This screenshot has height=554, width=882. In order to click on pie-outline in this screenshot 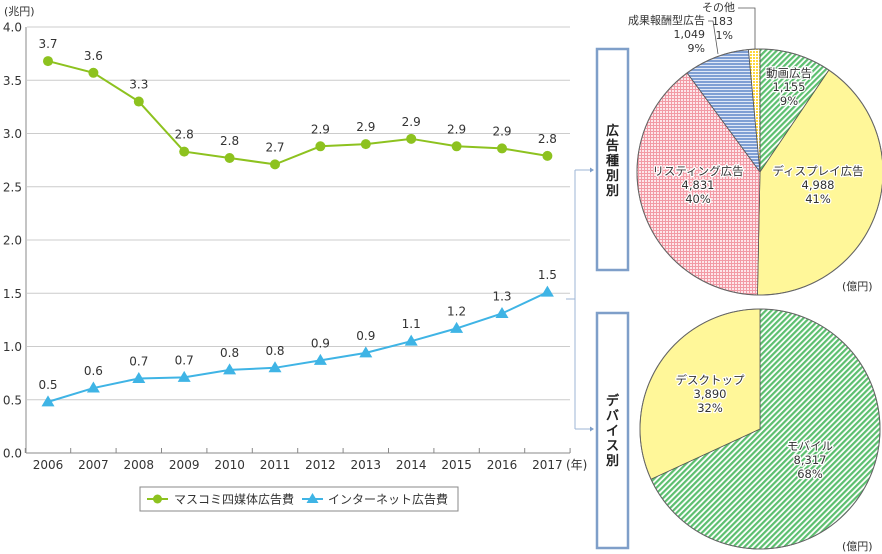, I will do `click(760, 429)`.